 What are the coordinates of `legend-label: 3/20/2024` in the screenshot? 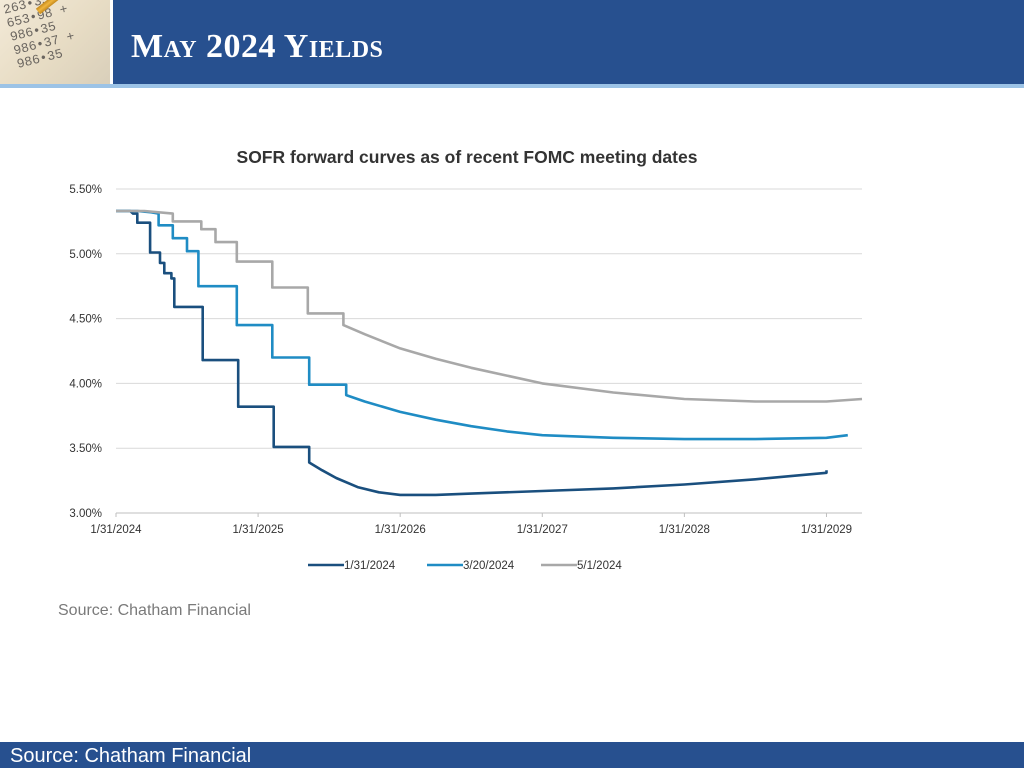 It's located at (489, 566).